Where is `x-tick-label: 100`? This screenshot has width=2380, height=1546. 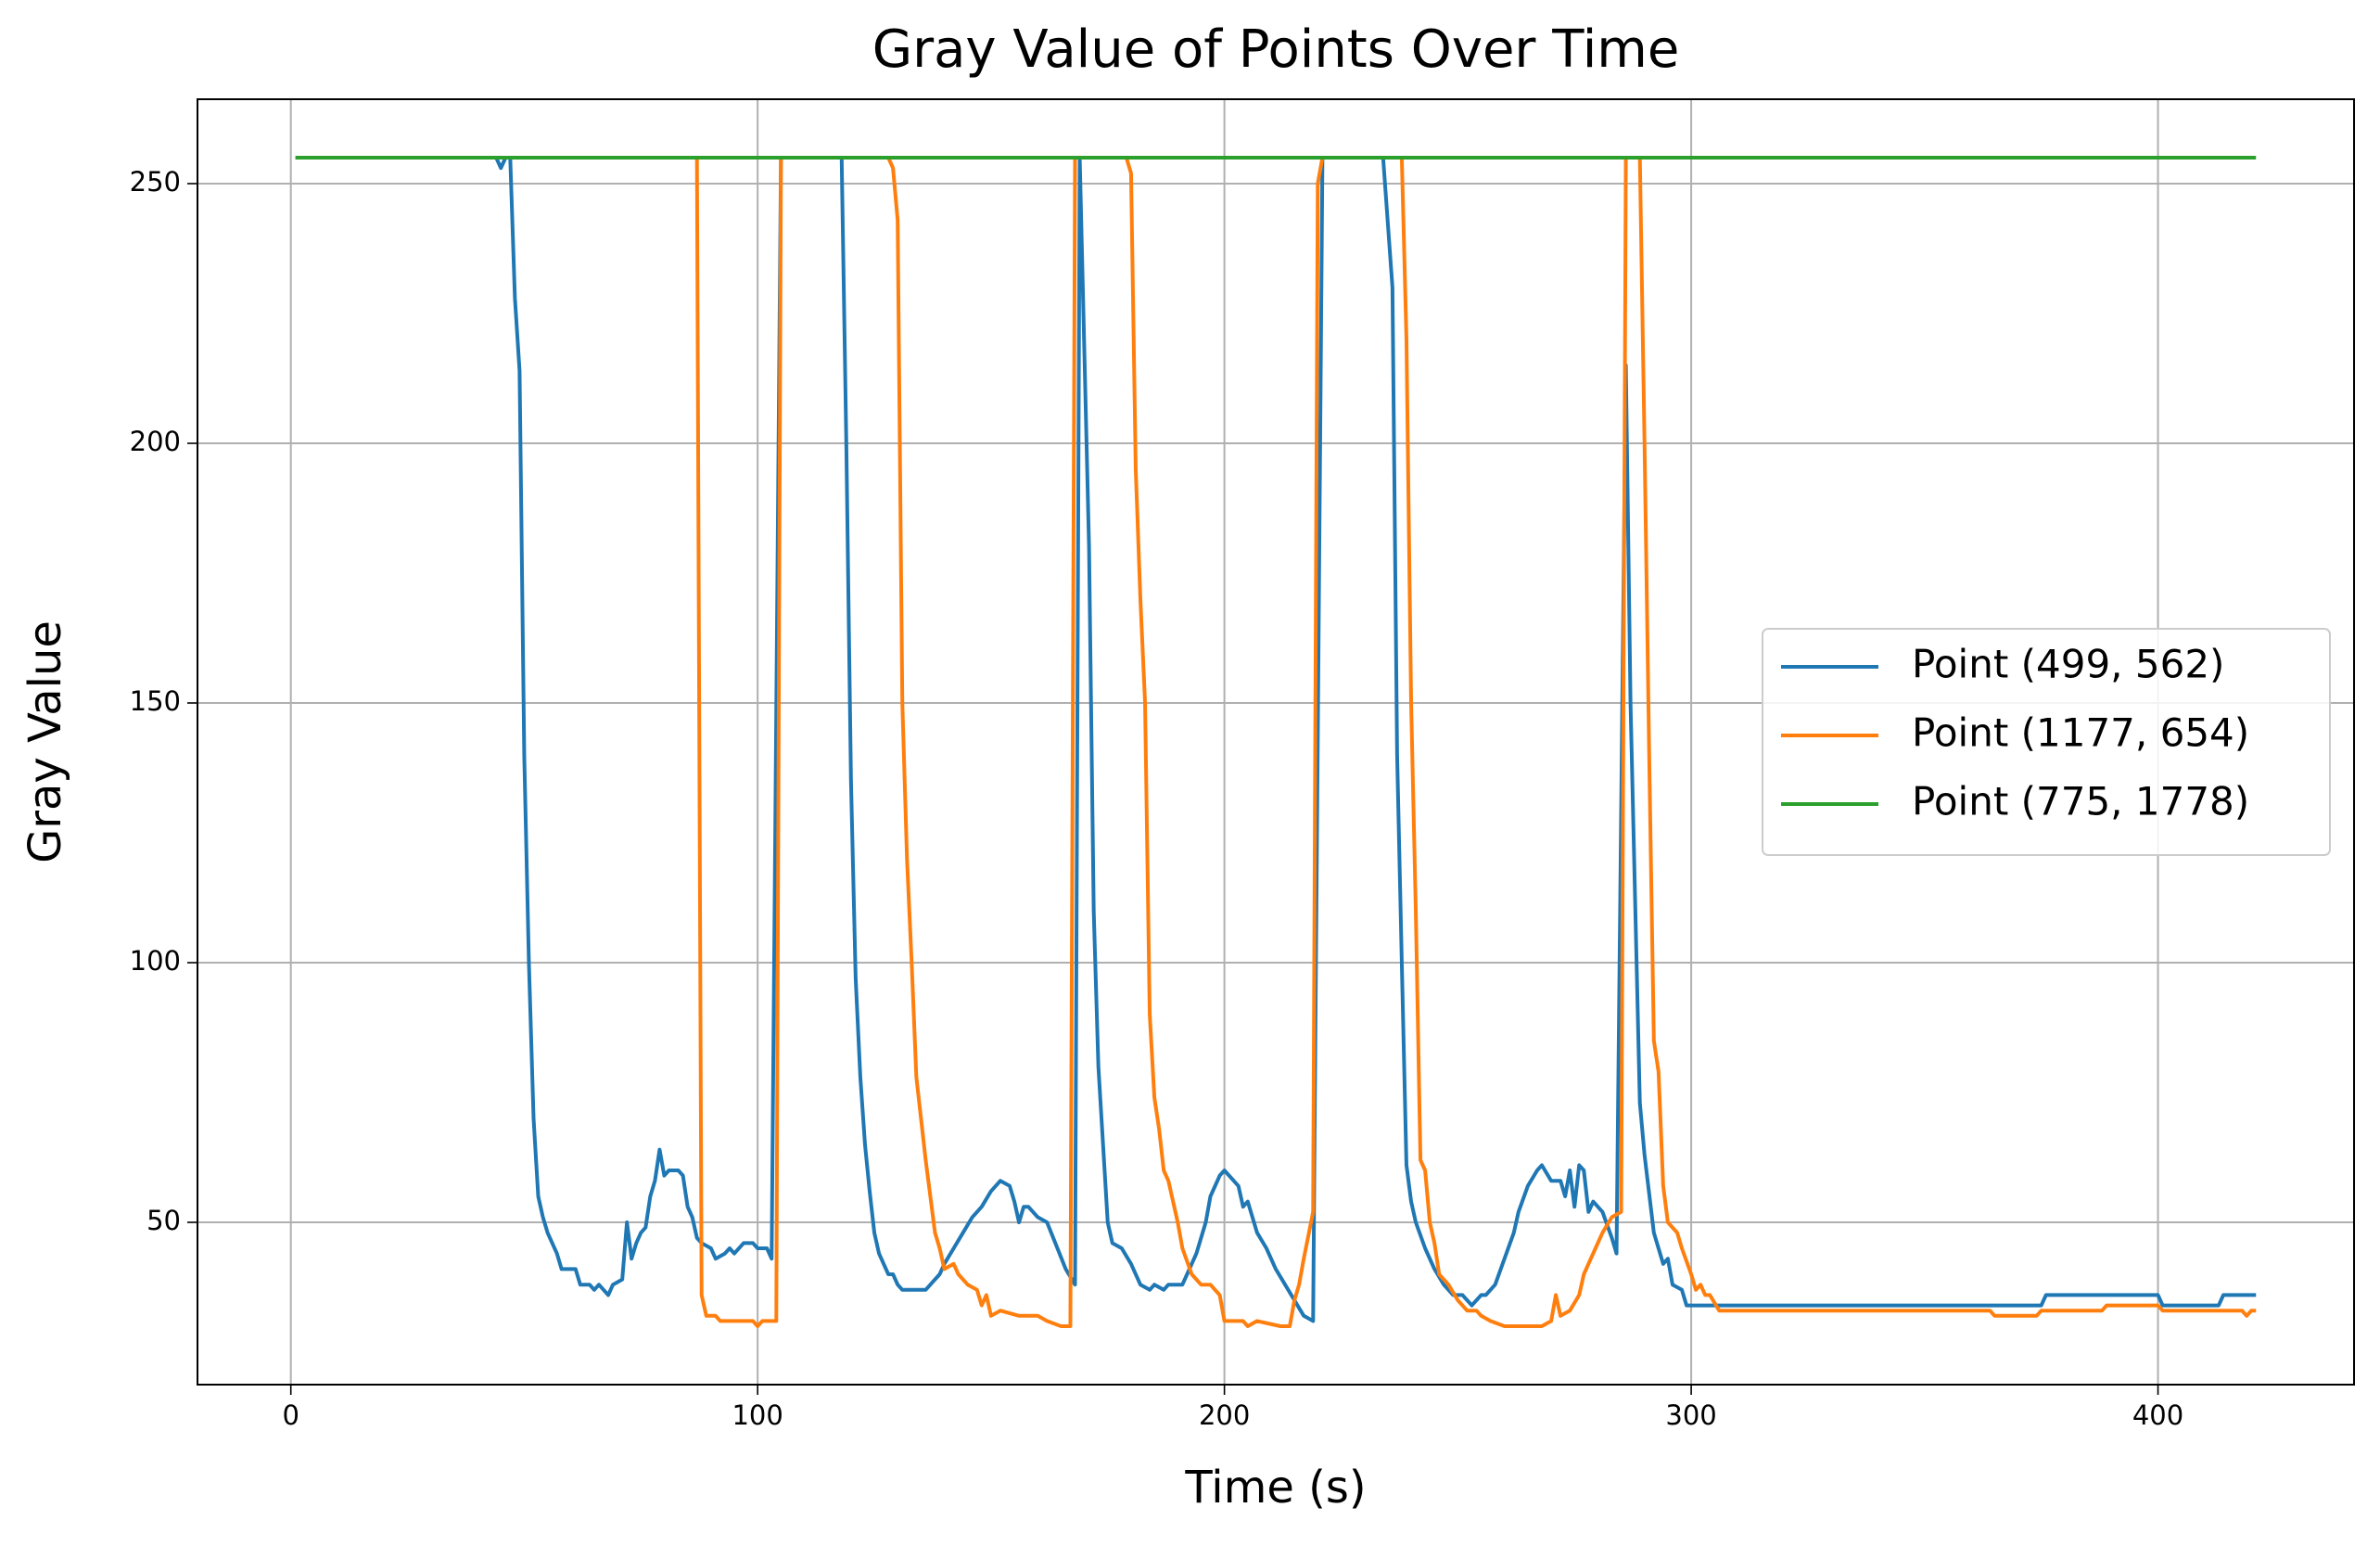
x-tick-label: 100 is located at coordinates (757, 1415).